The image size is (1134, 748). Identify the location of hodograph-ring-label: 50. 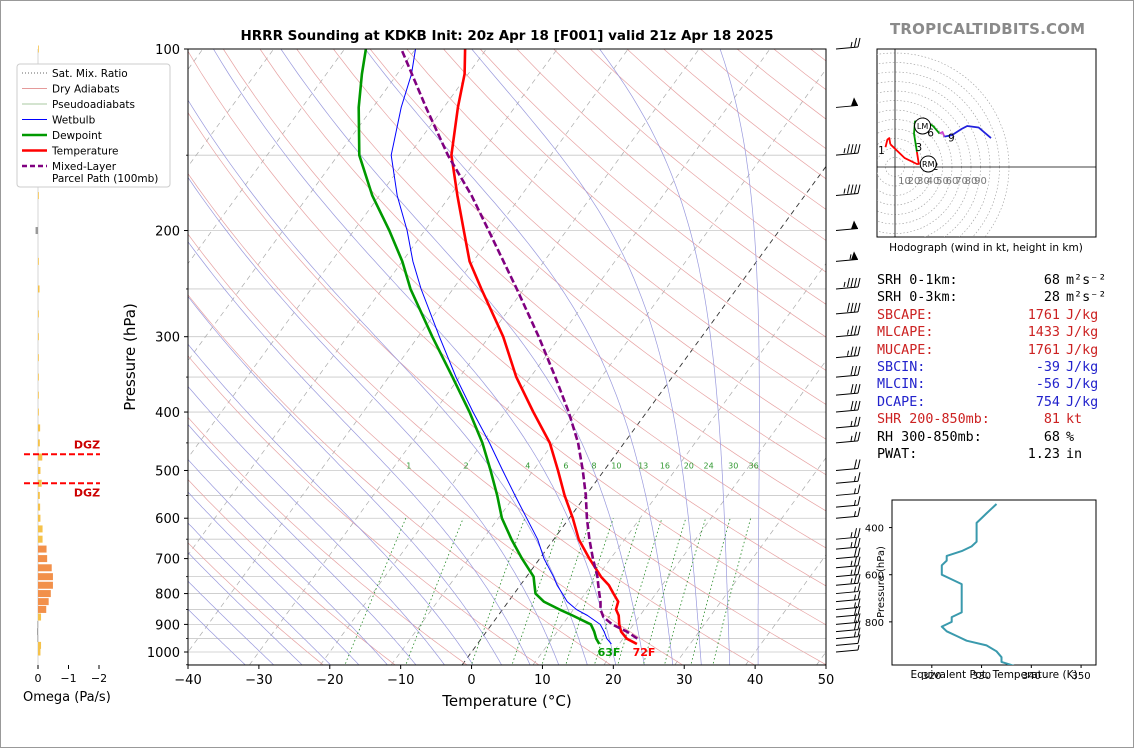
(942, 181).